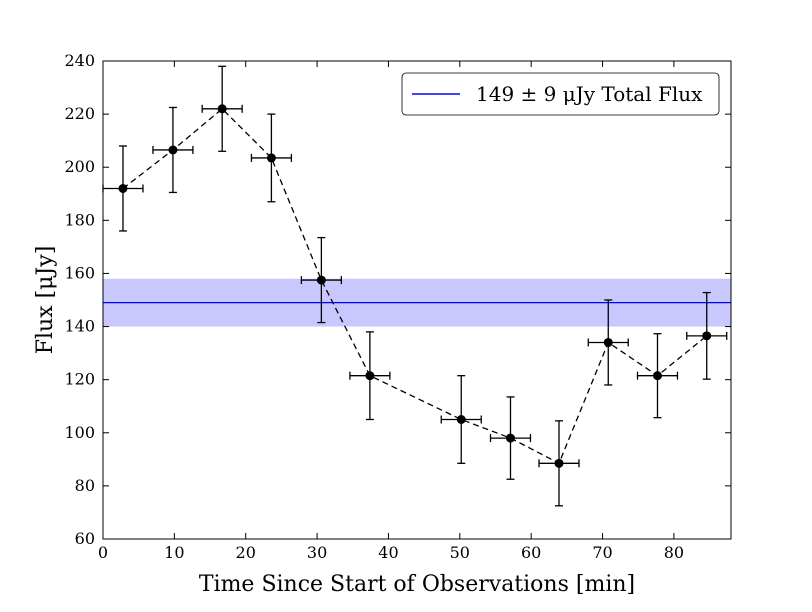 The image size is (812, 612). What do you see at coordinates (85, 538) in the screenshot?
I see `y-tick-label: 60` at bounding box center [85, 538].